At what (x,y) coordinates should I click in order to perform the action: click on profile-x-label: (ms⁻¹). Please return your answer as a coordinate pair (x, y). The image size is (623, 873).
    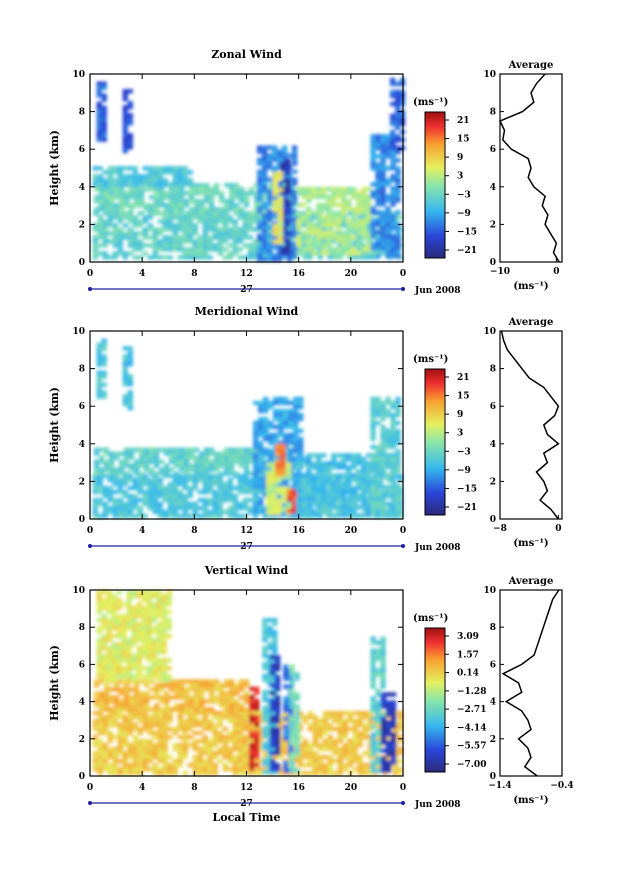
    Looking at the image, I should click on (530, 543).